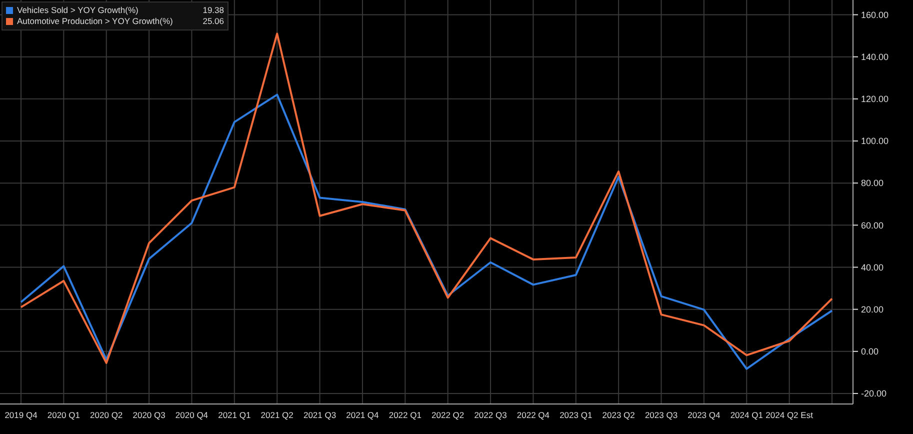 Image resolution: width=913 pixels, height=434 pixels. What do you see at coordinates (790, 415) in the screenshot?
I see `x-tick-label: 2024 Q2 Est` at bounding box center [790, 415].